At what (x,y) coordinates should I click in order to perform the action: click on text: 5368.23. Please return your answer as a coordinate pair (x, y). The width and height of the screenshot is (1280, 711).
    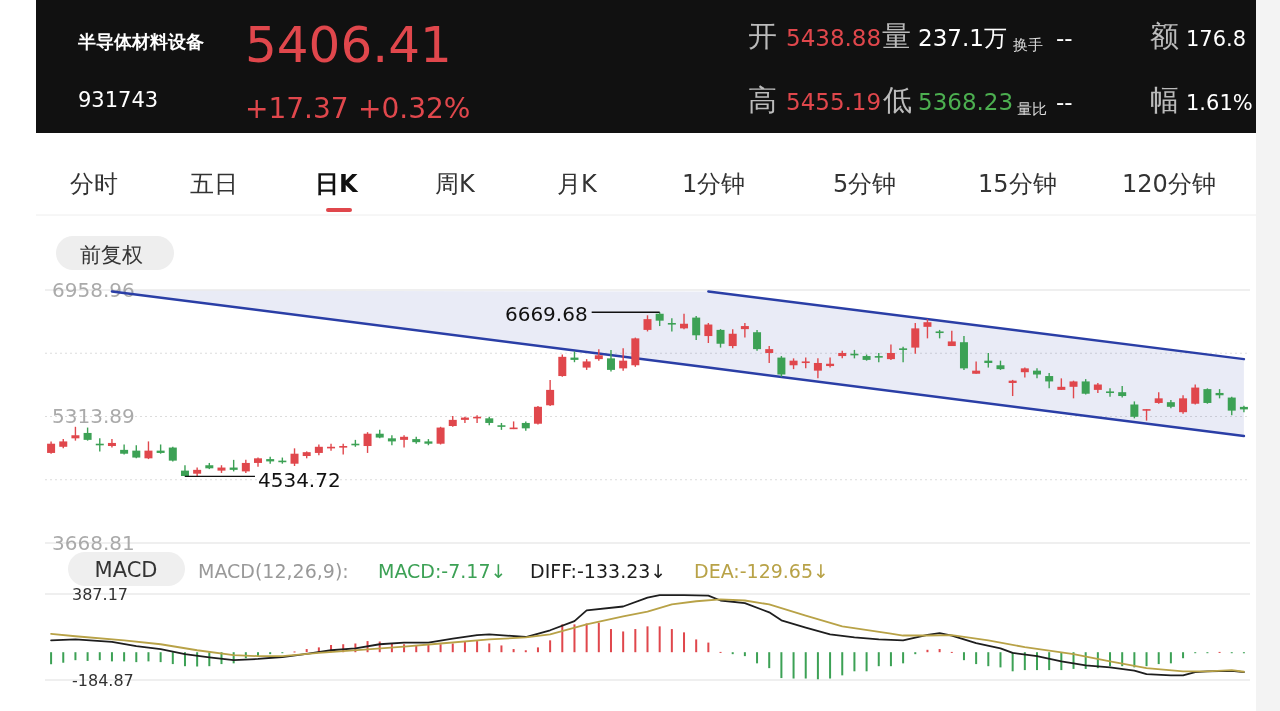
    Looking at the image, I should click on (966, 102).